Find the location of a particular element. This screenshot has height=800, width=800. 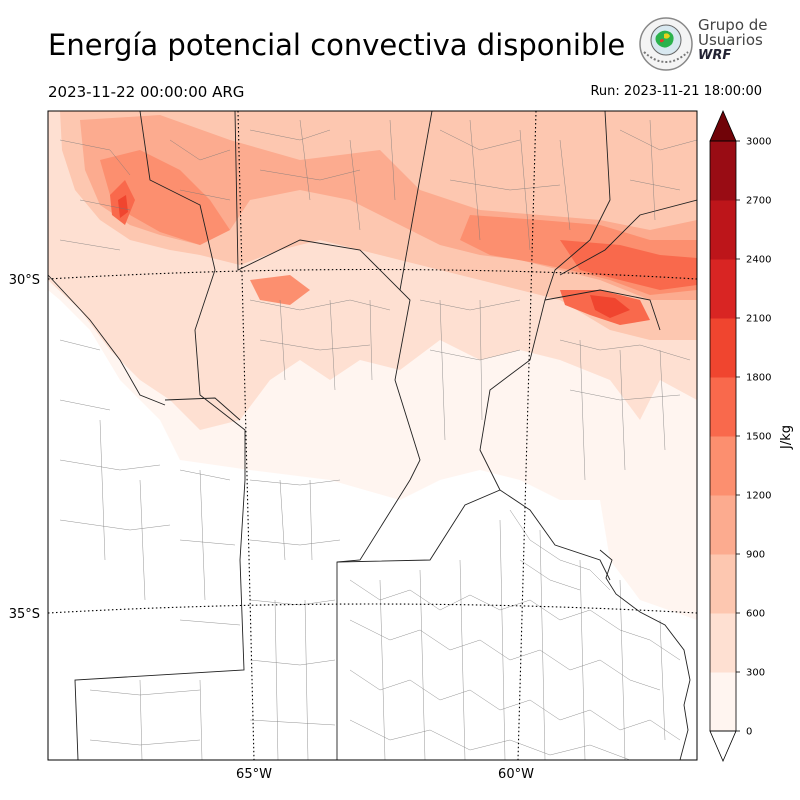

colorbar-tick-label: 1200 is located at coordinates (758, 496).